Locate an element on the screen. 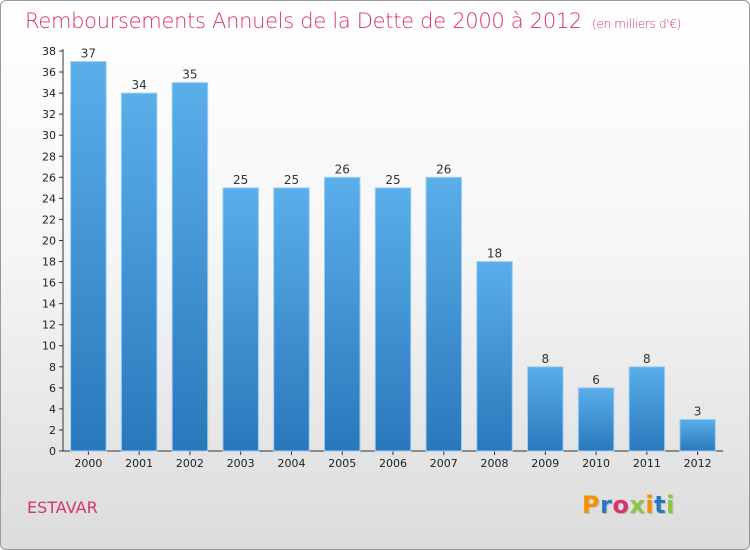  chart-subtitle: (en milliers d'€) is located at coordinates (637, 24).